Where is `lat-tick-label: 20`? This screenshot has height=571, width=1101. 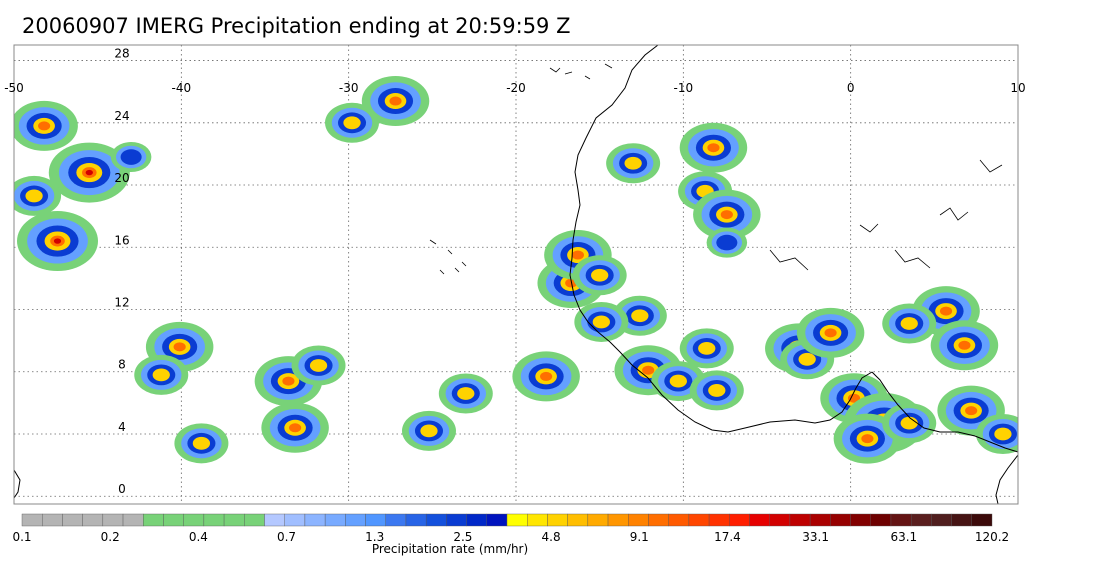
lat-tick-label: 20 is located at coordinates (121, 178).